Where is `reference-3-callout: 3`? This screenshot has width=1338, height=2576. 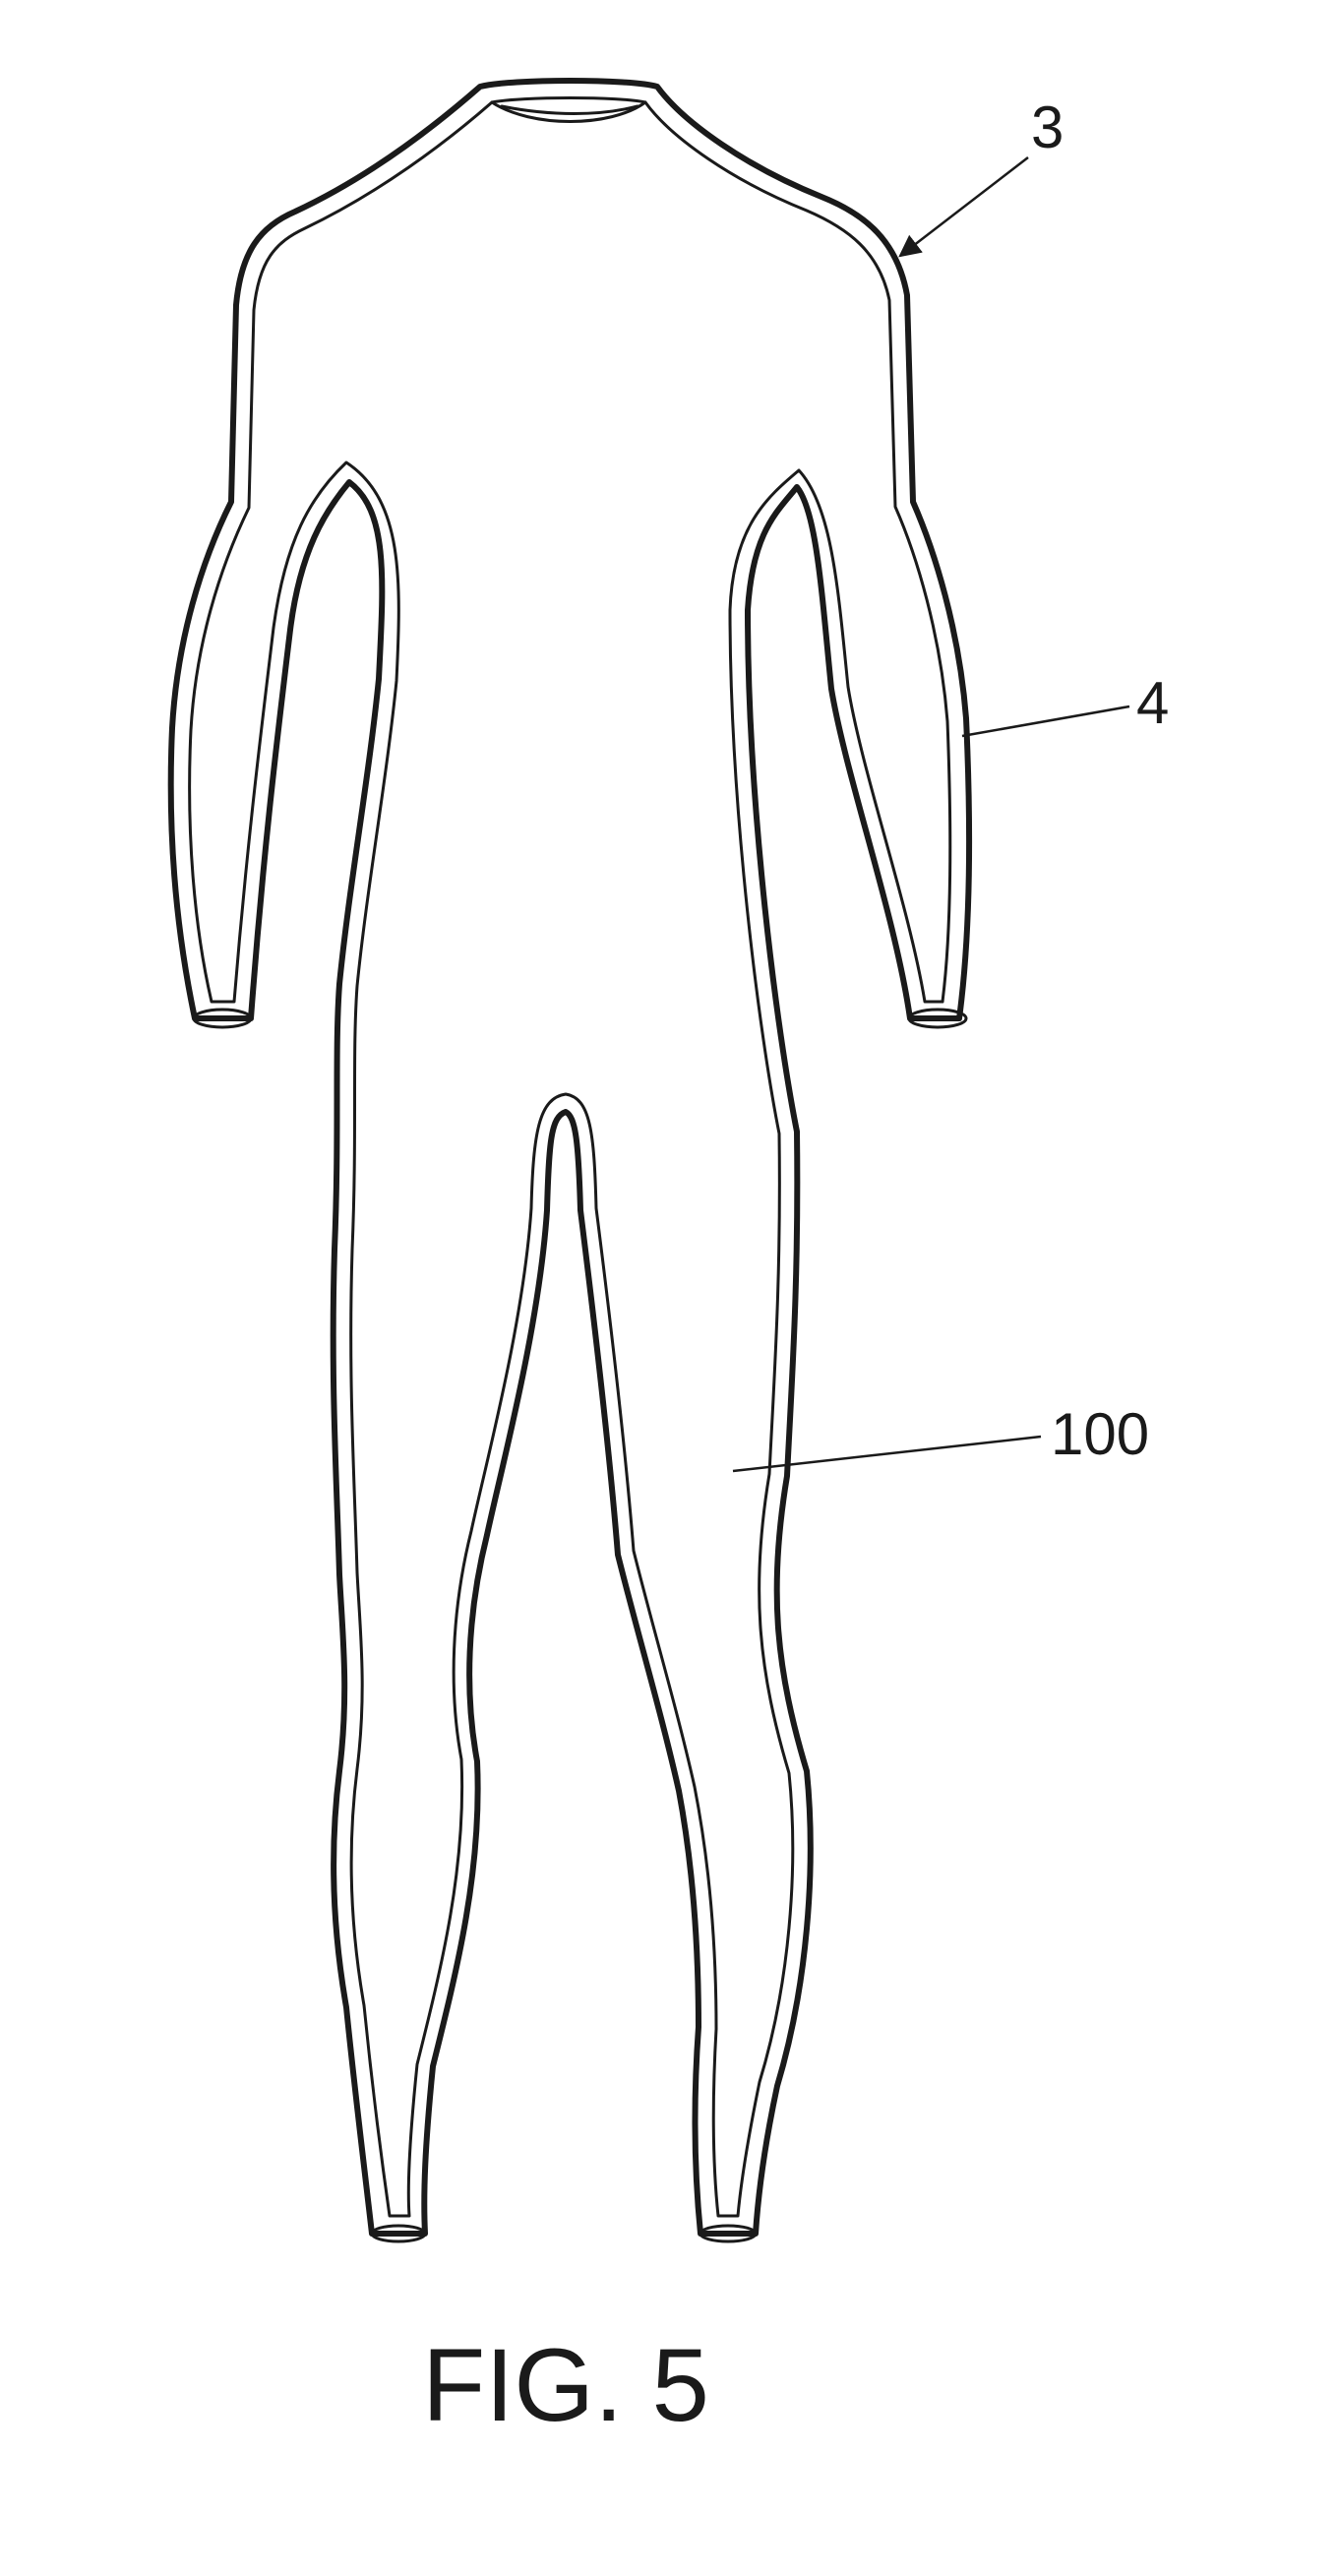 reference-3-callout: 3 is located at coordinates (982, 175).